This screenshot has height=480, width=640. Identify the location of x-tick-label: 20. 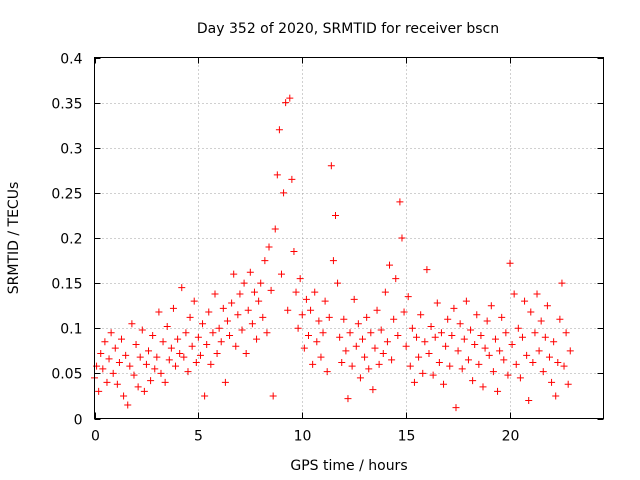
(511, 437).